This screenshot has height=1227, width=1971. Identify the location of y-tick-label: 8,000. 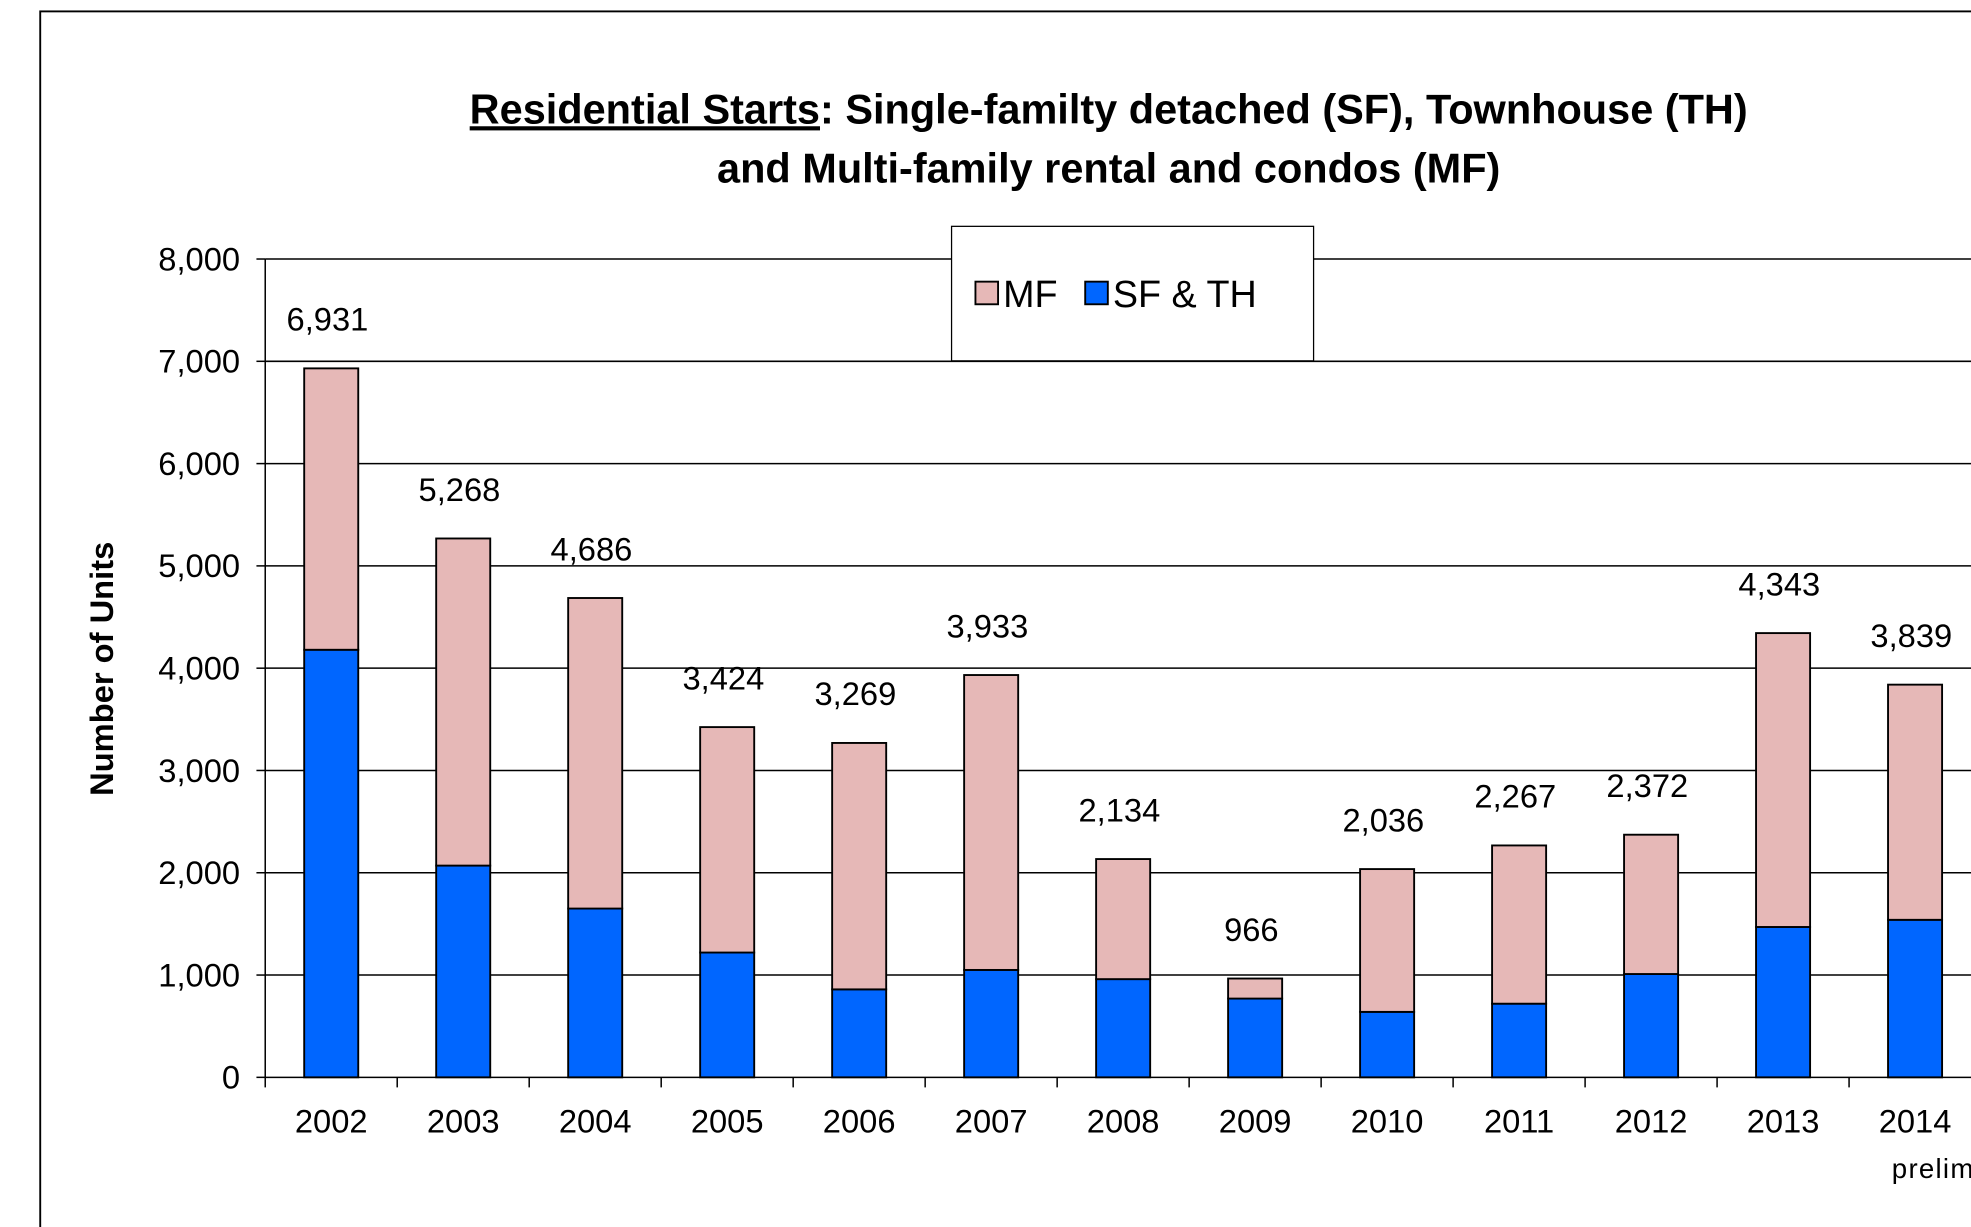
(199, 258).